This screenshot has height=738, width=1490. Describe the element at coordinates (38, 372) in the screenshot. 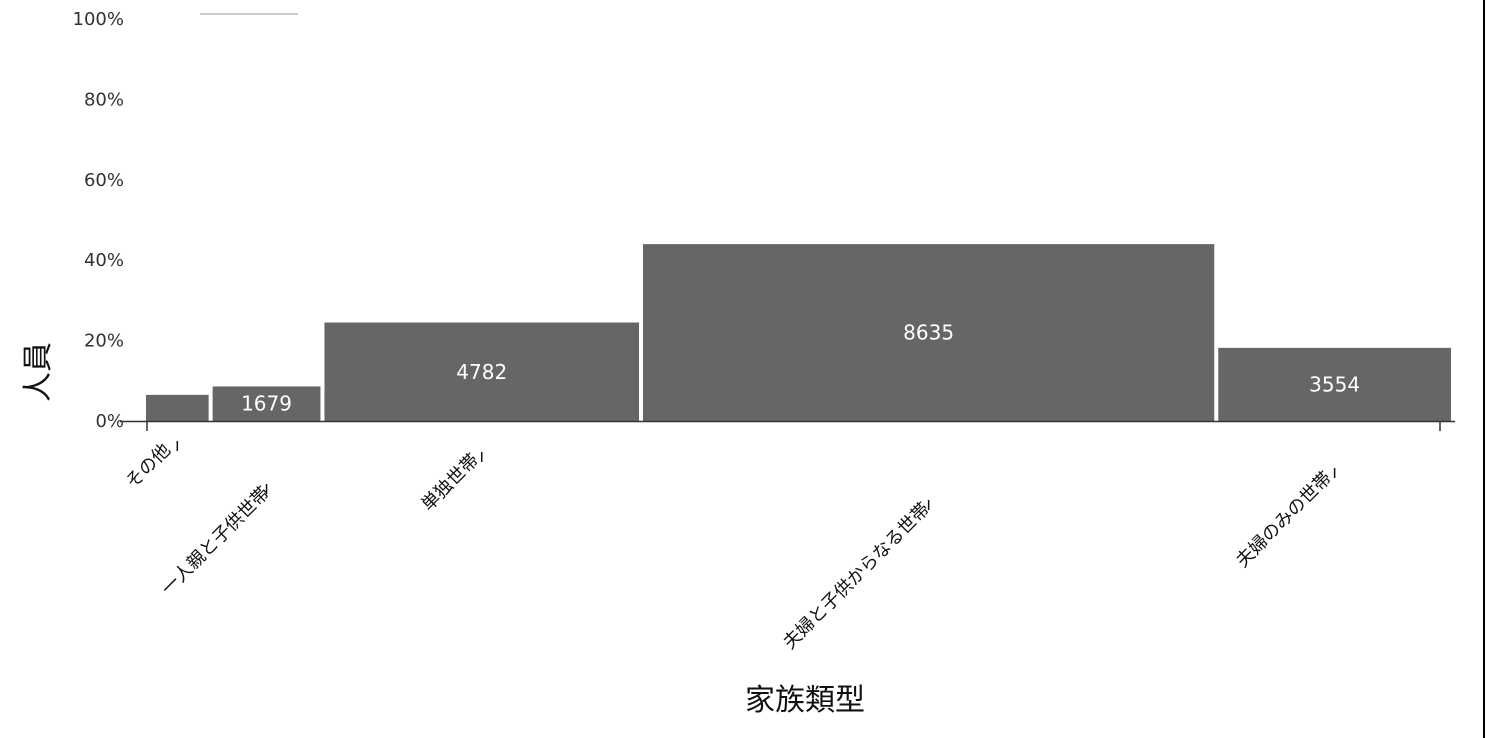

I see `y-axis-title: 人員` at that location.